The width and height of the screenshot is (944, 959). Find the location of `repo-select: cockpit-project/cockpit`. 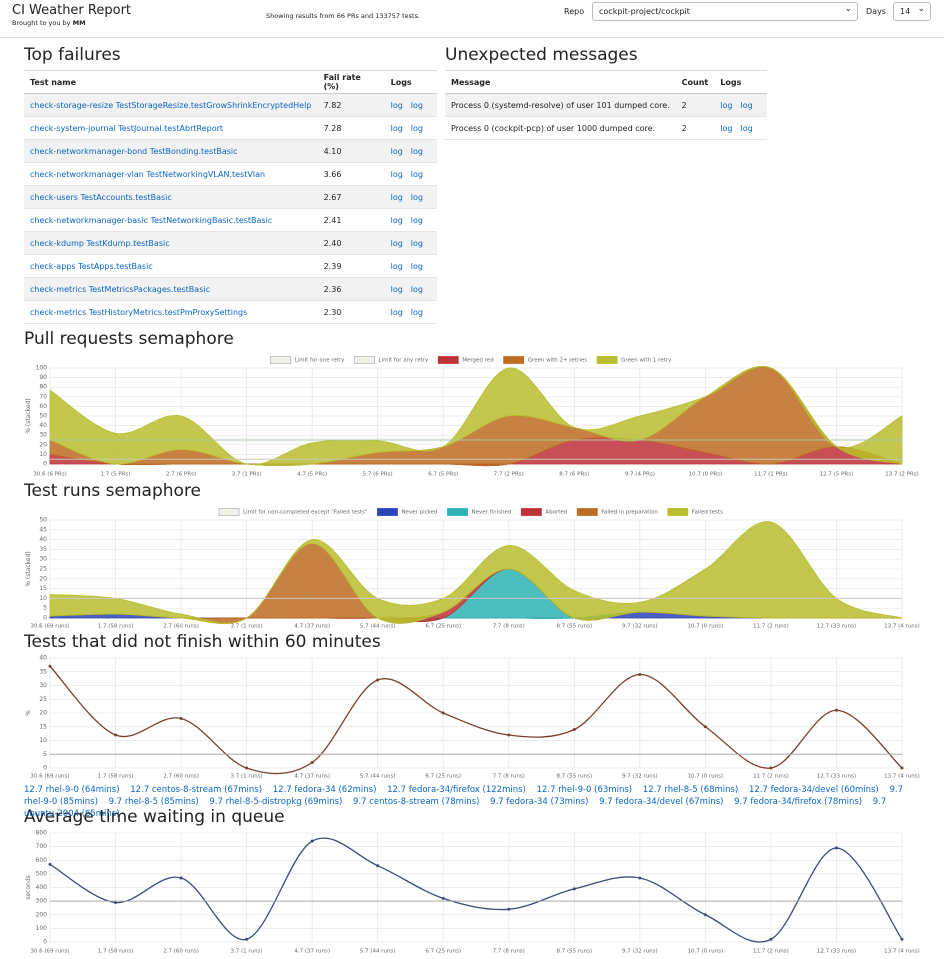

repo-select: cockpit-project/cockpit is located at coordinates (725, 11).